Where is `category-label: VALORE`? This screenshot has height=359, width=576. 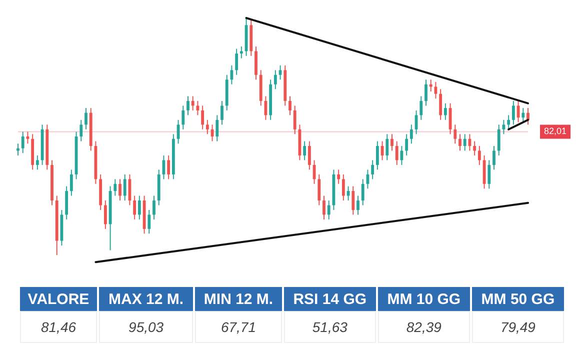
category-label: VALORE is located at coordinates (59, 299).